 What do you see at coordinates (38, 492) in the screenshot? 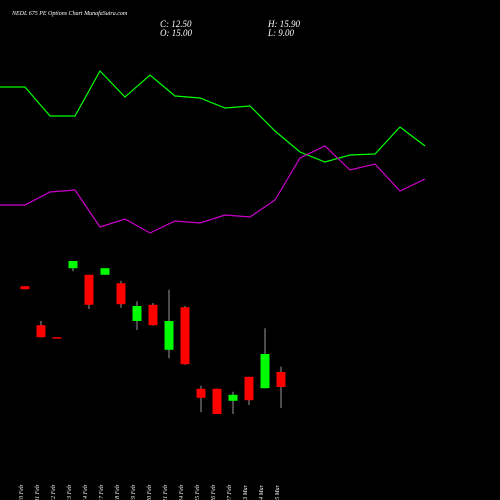
I see `x-tick-label: 11 Feb` at bounding box center [38, 492].